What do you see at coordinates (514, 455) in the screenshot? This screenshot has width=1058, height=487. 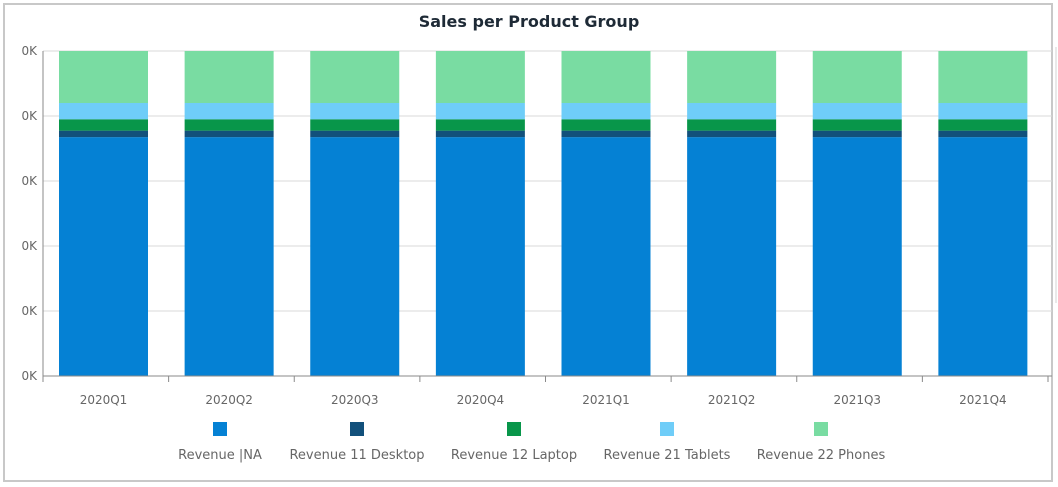 I see `legend-label: Revenue 12 Laptop` at bounding box center [514, 455].